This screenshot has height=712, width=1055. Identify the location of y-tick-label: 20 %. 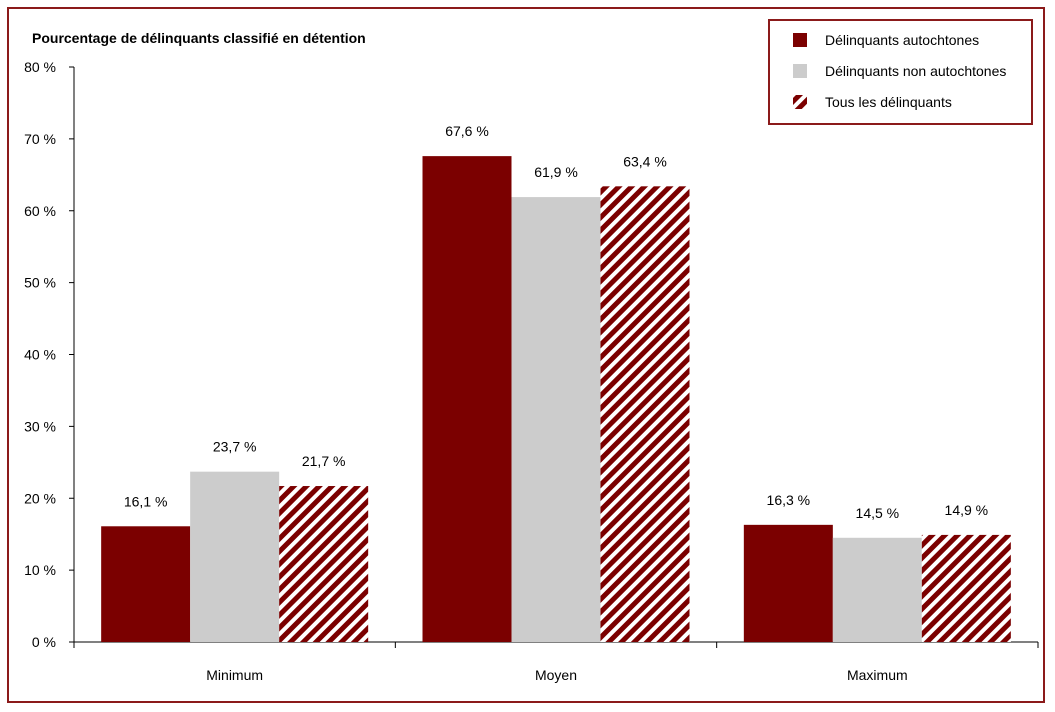
(40, 498).